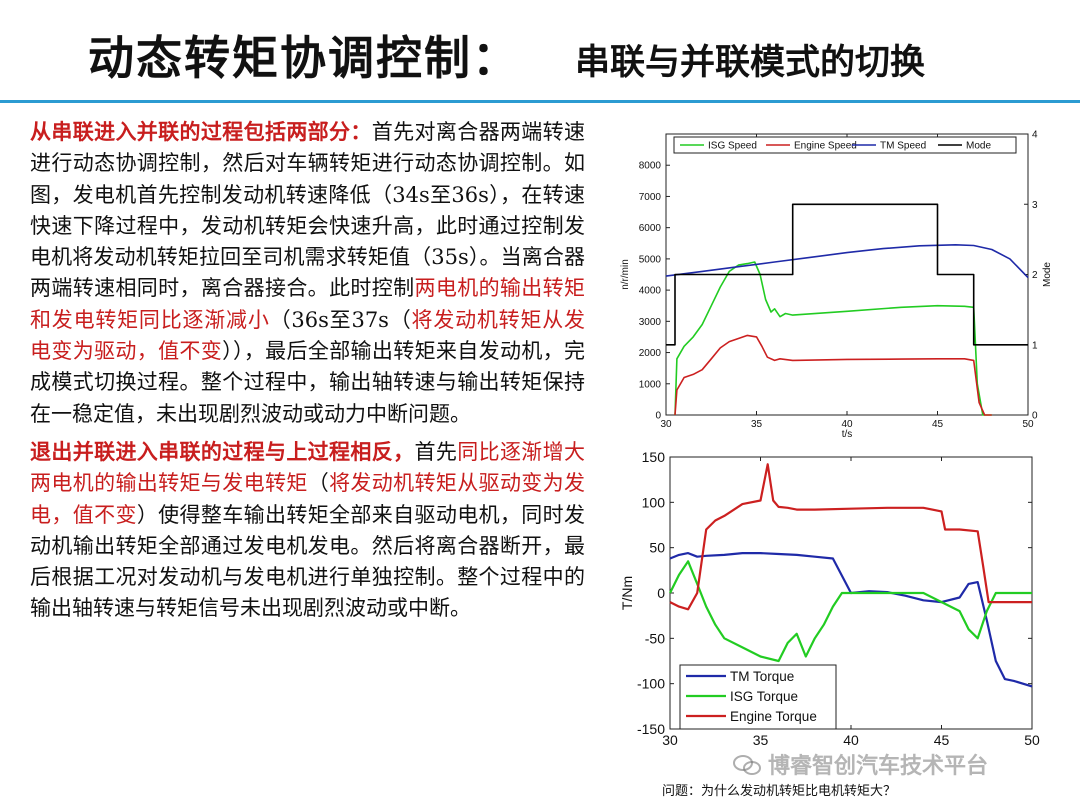  Describe the element at coordinates (651, 729) in the screenshot. I see `y-tick-label: -150` at that location.